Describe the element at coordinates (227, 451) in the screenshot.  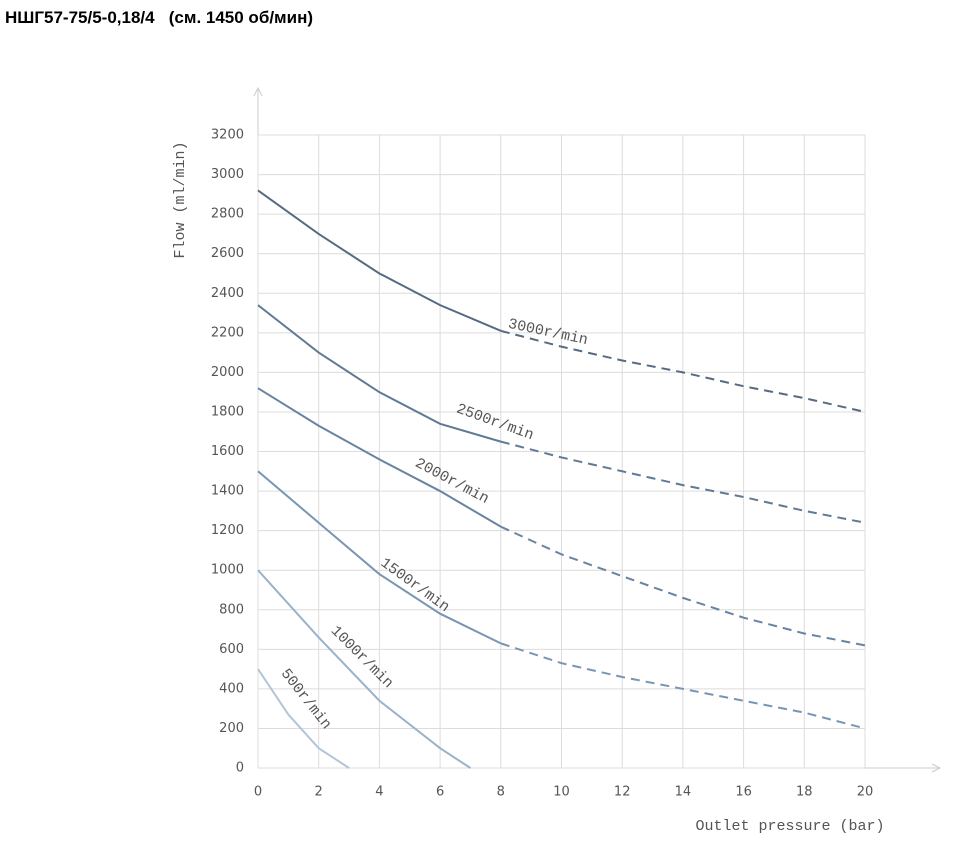
I see `y-tick-label: 1600` at that location.